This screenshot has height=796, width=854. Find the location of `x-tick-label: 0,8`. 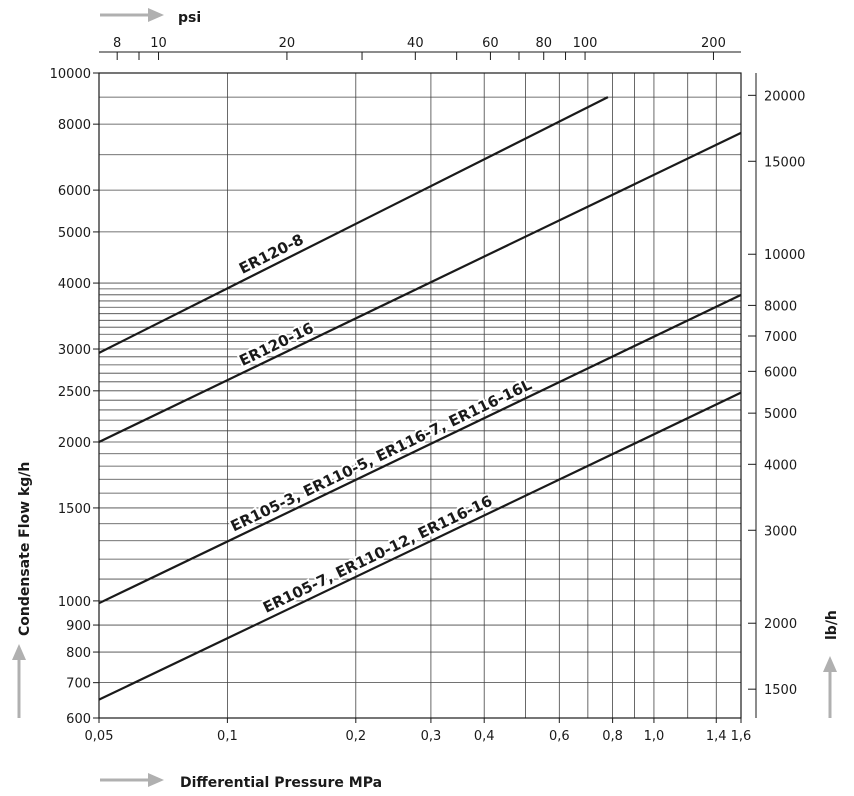

x-tick-label: 0,8 is located at coordinates (612, 736).